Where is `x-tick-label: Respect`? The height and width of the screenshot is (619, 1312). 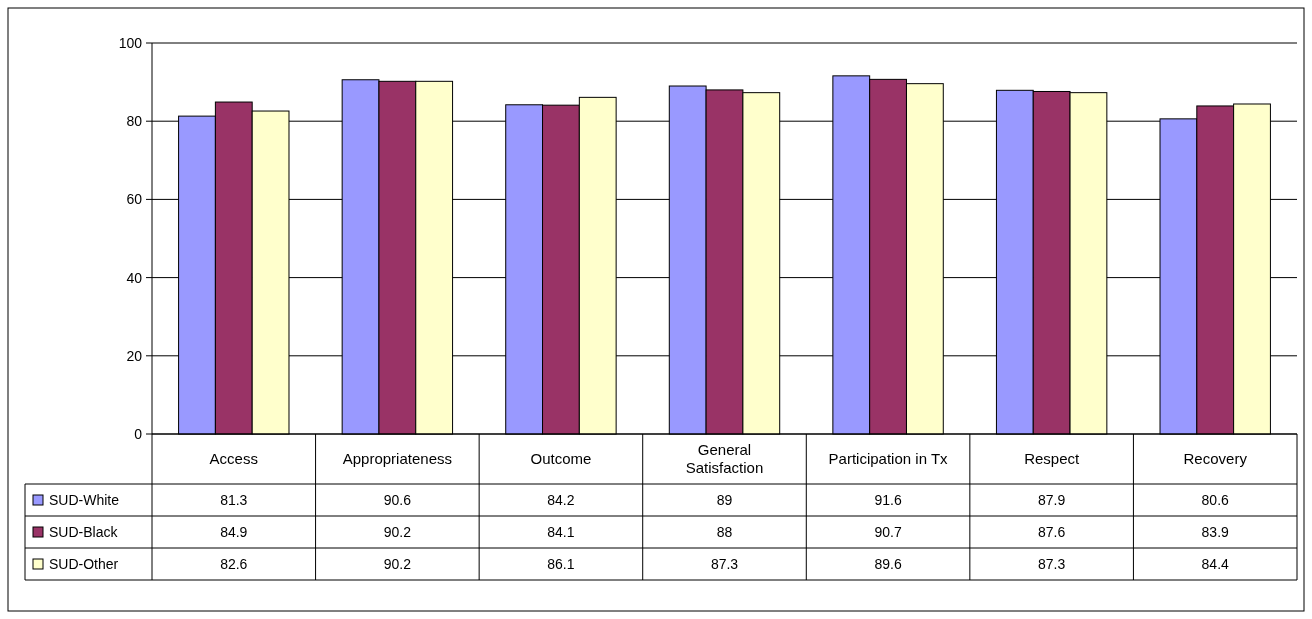 x-tick-label: Respect is located at coordinates (1052, 459).